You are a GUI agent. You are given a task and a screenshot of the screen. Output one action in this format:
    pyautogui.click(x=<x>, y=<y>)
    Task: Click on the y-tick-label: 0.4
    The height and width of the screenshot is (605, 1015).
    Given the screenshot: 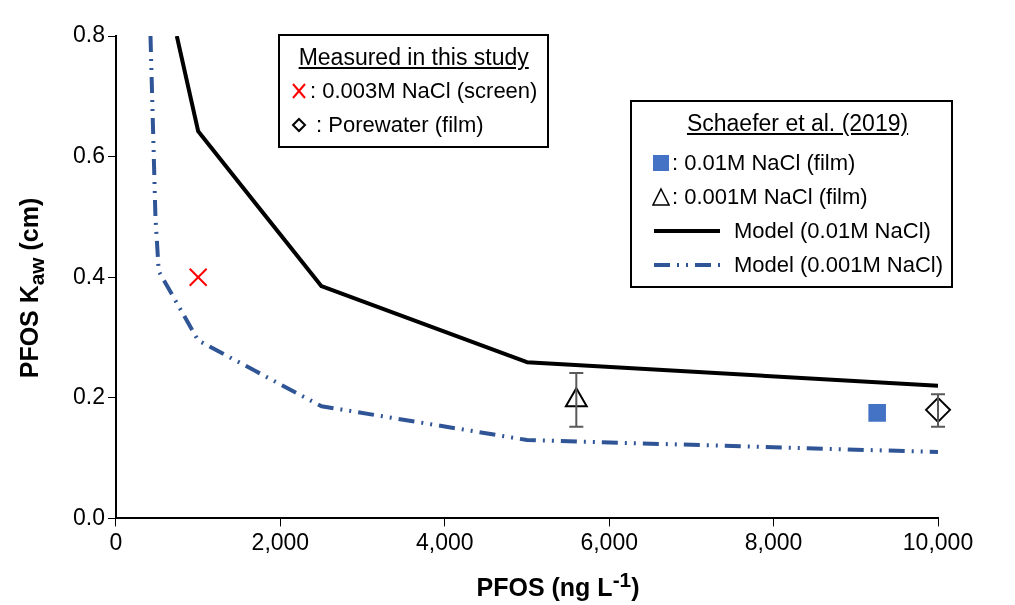 What is the action you would take?
    pyautogui.click(x=89, y=275)
    